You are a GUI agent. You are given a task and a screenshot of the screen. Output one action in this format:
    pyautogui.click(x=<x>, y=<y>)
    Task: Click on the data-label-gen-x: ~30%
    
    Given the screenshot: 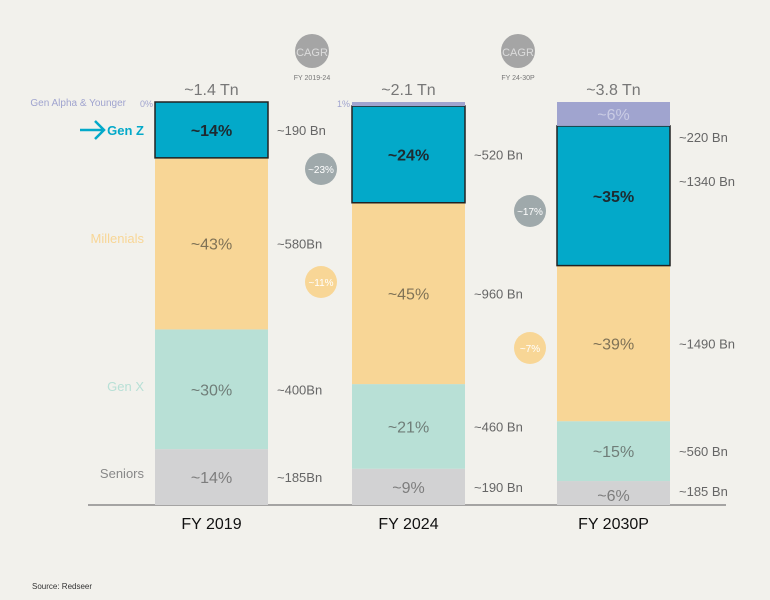 What is the action you would take?
    pyautogui.click(x=211, y=390)
    